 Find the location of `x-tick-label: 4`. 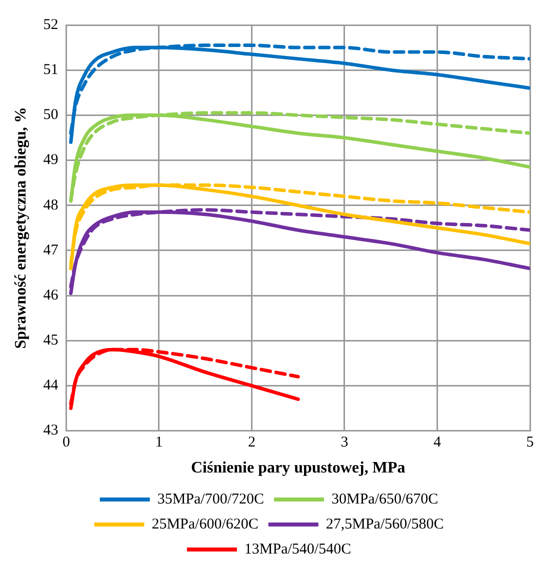

x-tick-label: 4 is located at coordinates (437, 442).